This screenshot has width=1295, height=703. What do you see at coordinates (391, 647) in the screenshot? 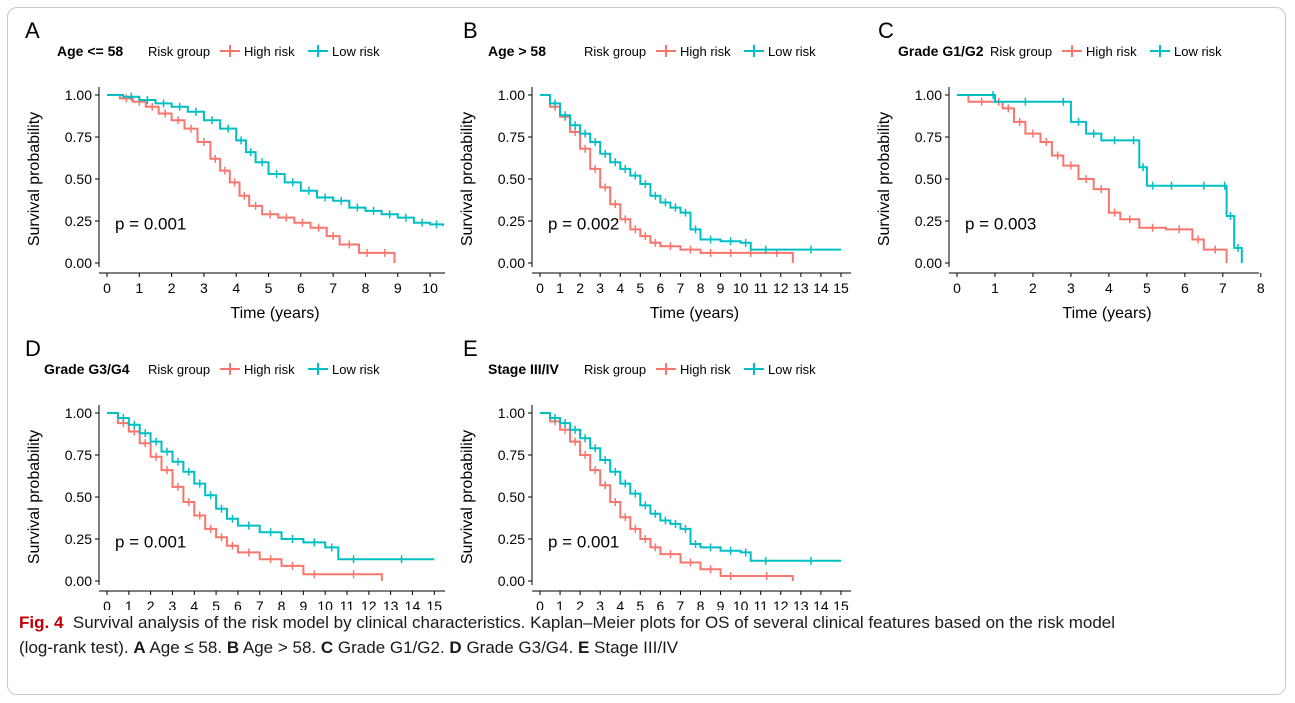
I see `caption-item-c: Grade G1/G2.` at bounding box center [391, 647].